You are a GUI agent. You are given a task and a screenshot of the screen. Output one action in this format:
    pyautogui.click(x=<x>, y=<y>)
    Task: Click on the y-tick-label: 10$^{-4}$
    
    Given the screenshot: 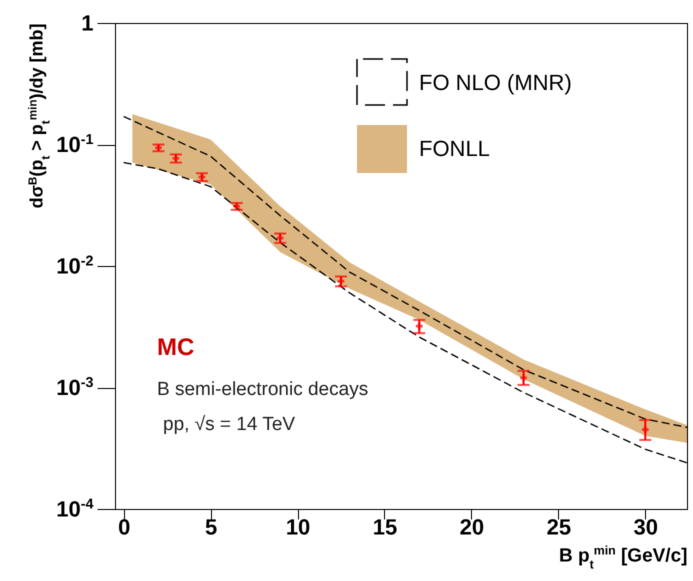 What is the action you would take?
    pyautogui.click(x=75, y=509)
    